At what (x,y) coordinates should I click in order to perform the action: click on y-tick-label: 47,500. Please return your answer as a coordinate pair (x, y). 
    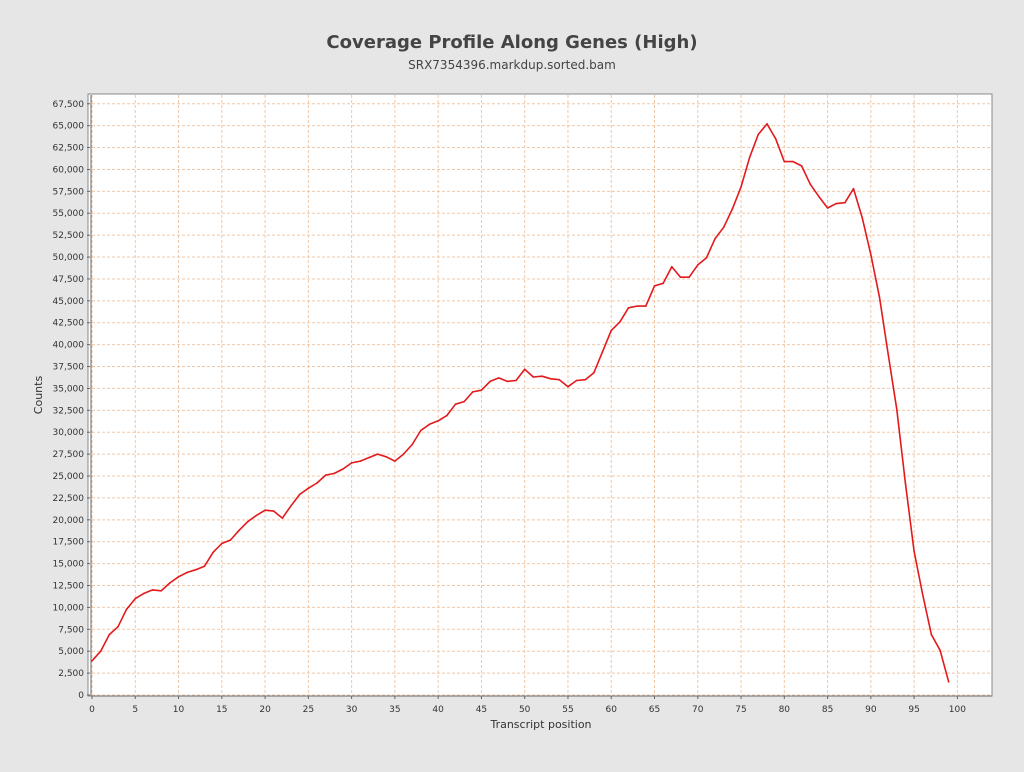
    Looking at the image, I should click on (69, 280).